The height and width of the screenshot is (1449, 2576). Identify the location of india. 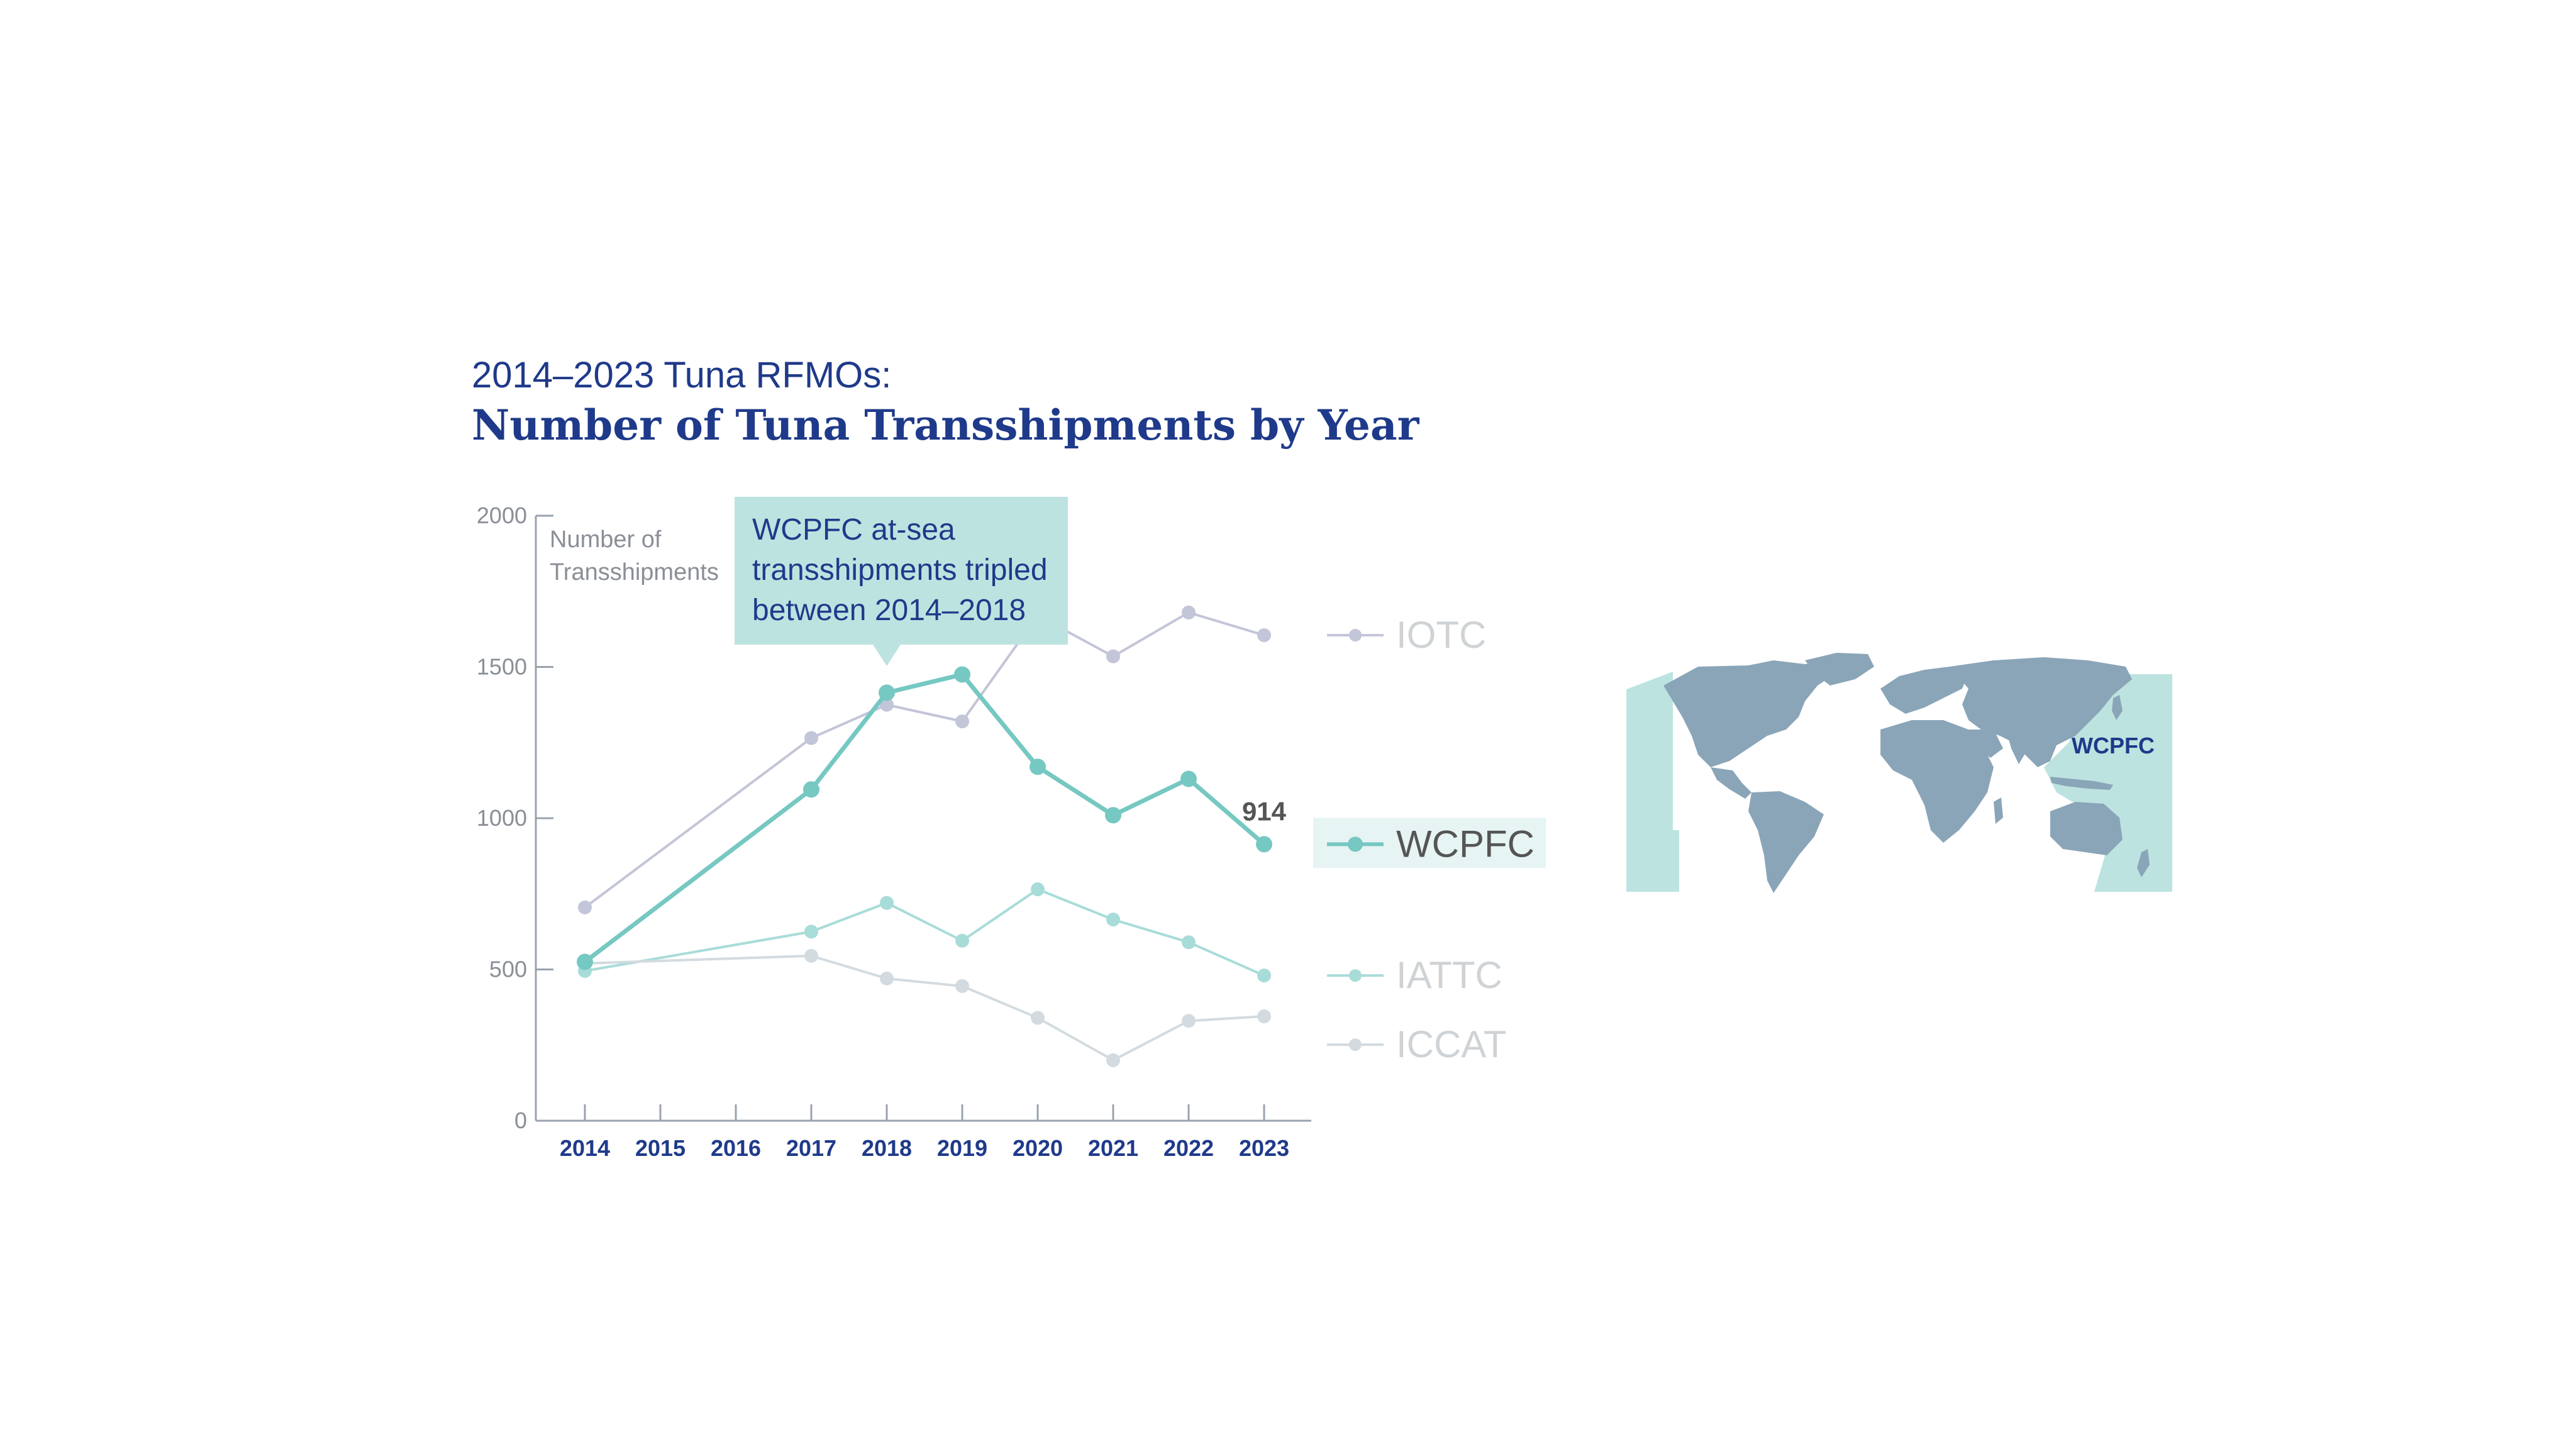
(2018, 747).